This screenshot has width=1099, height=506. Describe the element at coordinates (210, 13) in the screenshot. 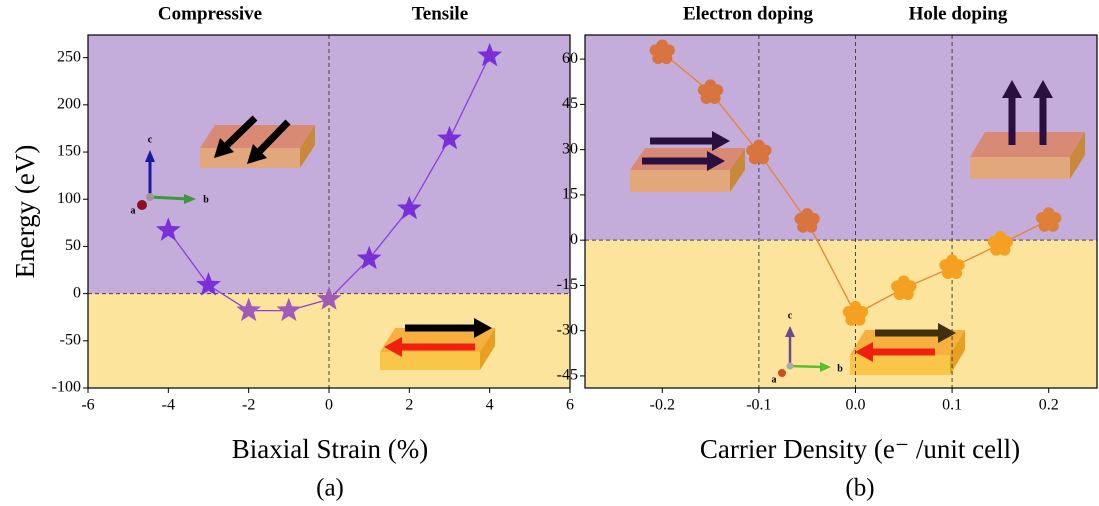

I see `panel-title-left: Compressive` at that location.